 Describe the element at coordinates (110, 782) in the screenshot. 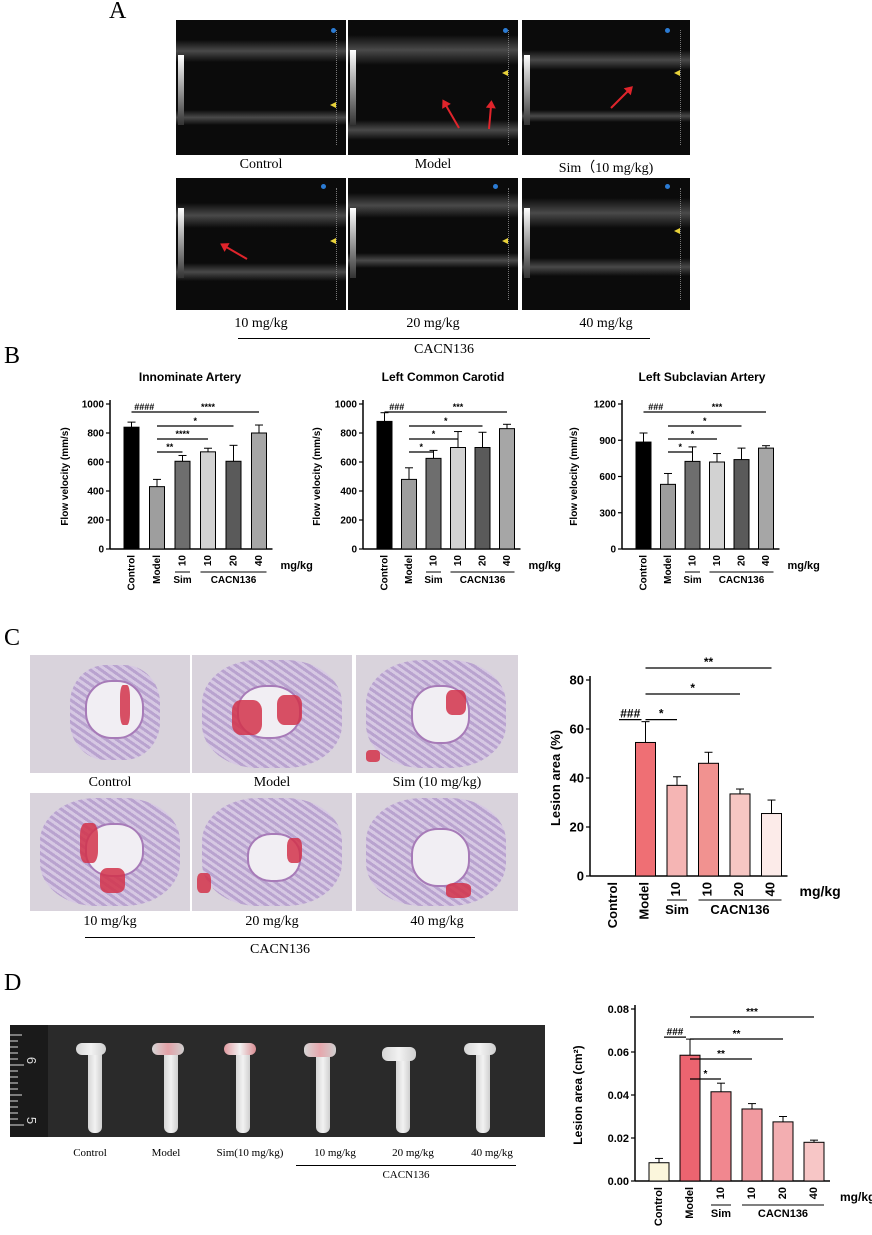

I see `caption-control: Control` at that location.